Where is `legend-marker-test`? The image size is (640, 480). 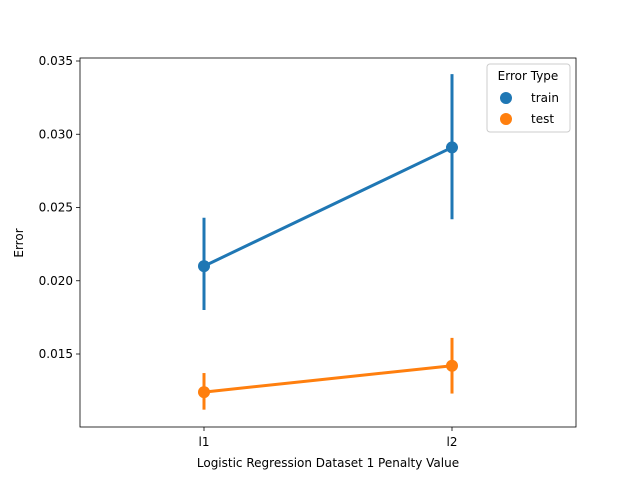 legend-marker-test is located at coordinates (506, 119).